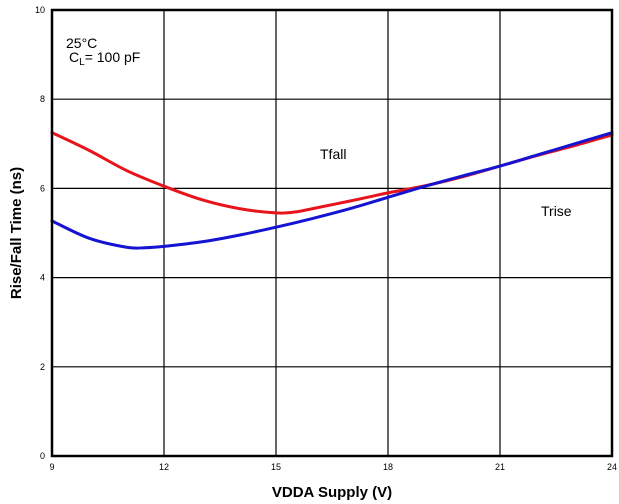  What do you see at coordinates (42, 188) in the screenshot?
I see `y-tick-label: 6` at bounding box center [42, 188].